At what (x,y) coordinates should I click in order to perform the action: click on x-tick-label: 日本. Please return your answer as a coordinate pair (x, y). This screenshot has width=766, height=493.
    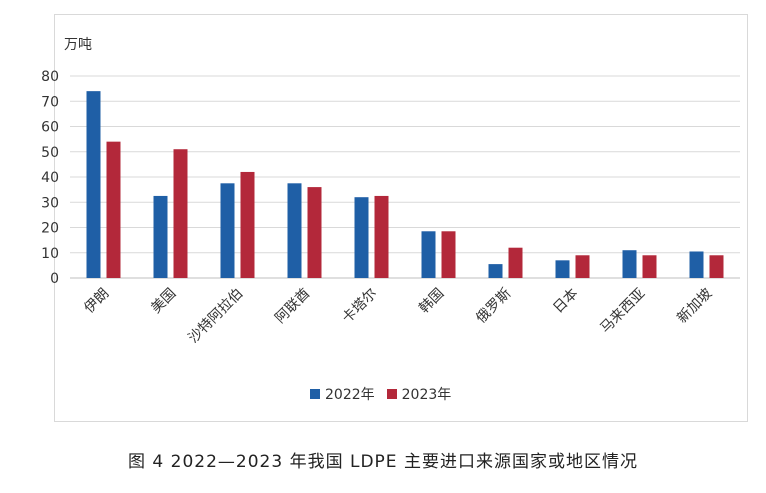
    Looking at the image, I should click on (565, 301).